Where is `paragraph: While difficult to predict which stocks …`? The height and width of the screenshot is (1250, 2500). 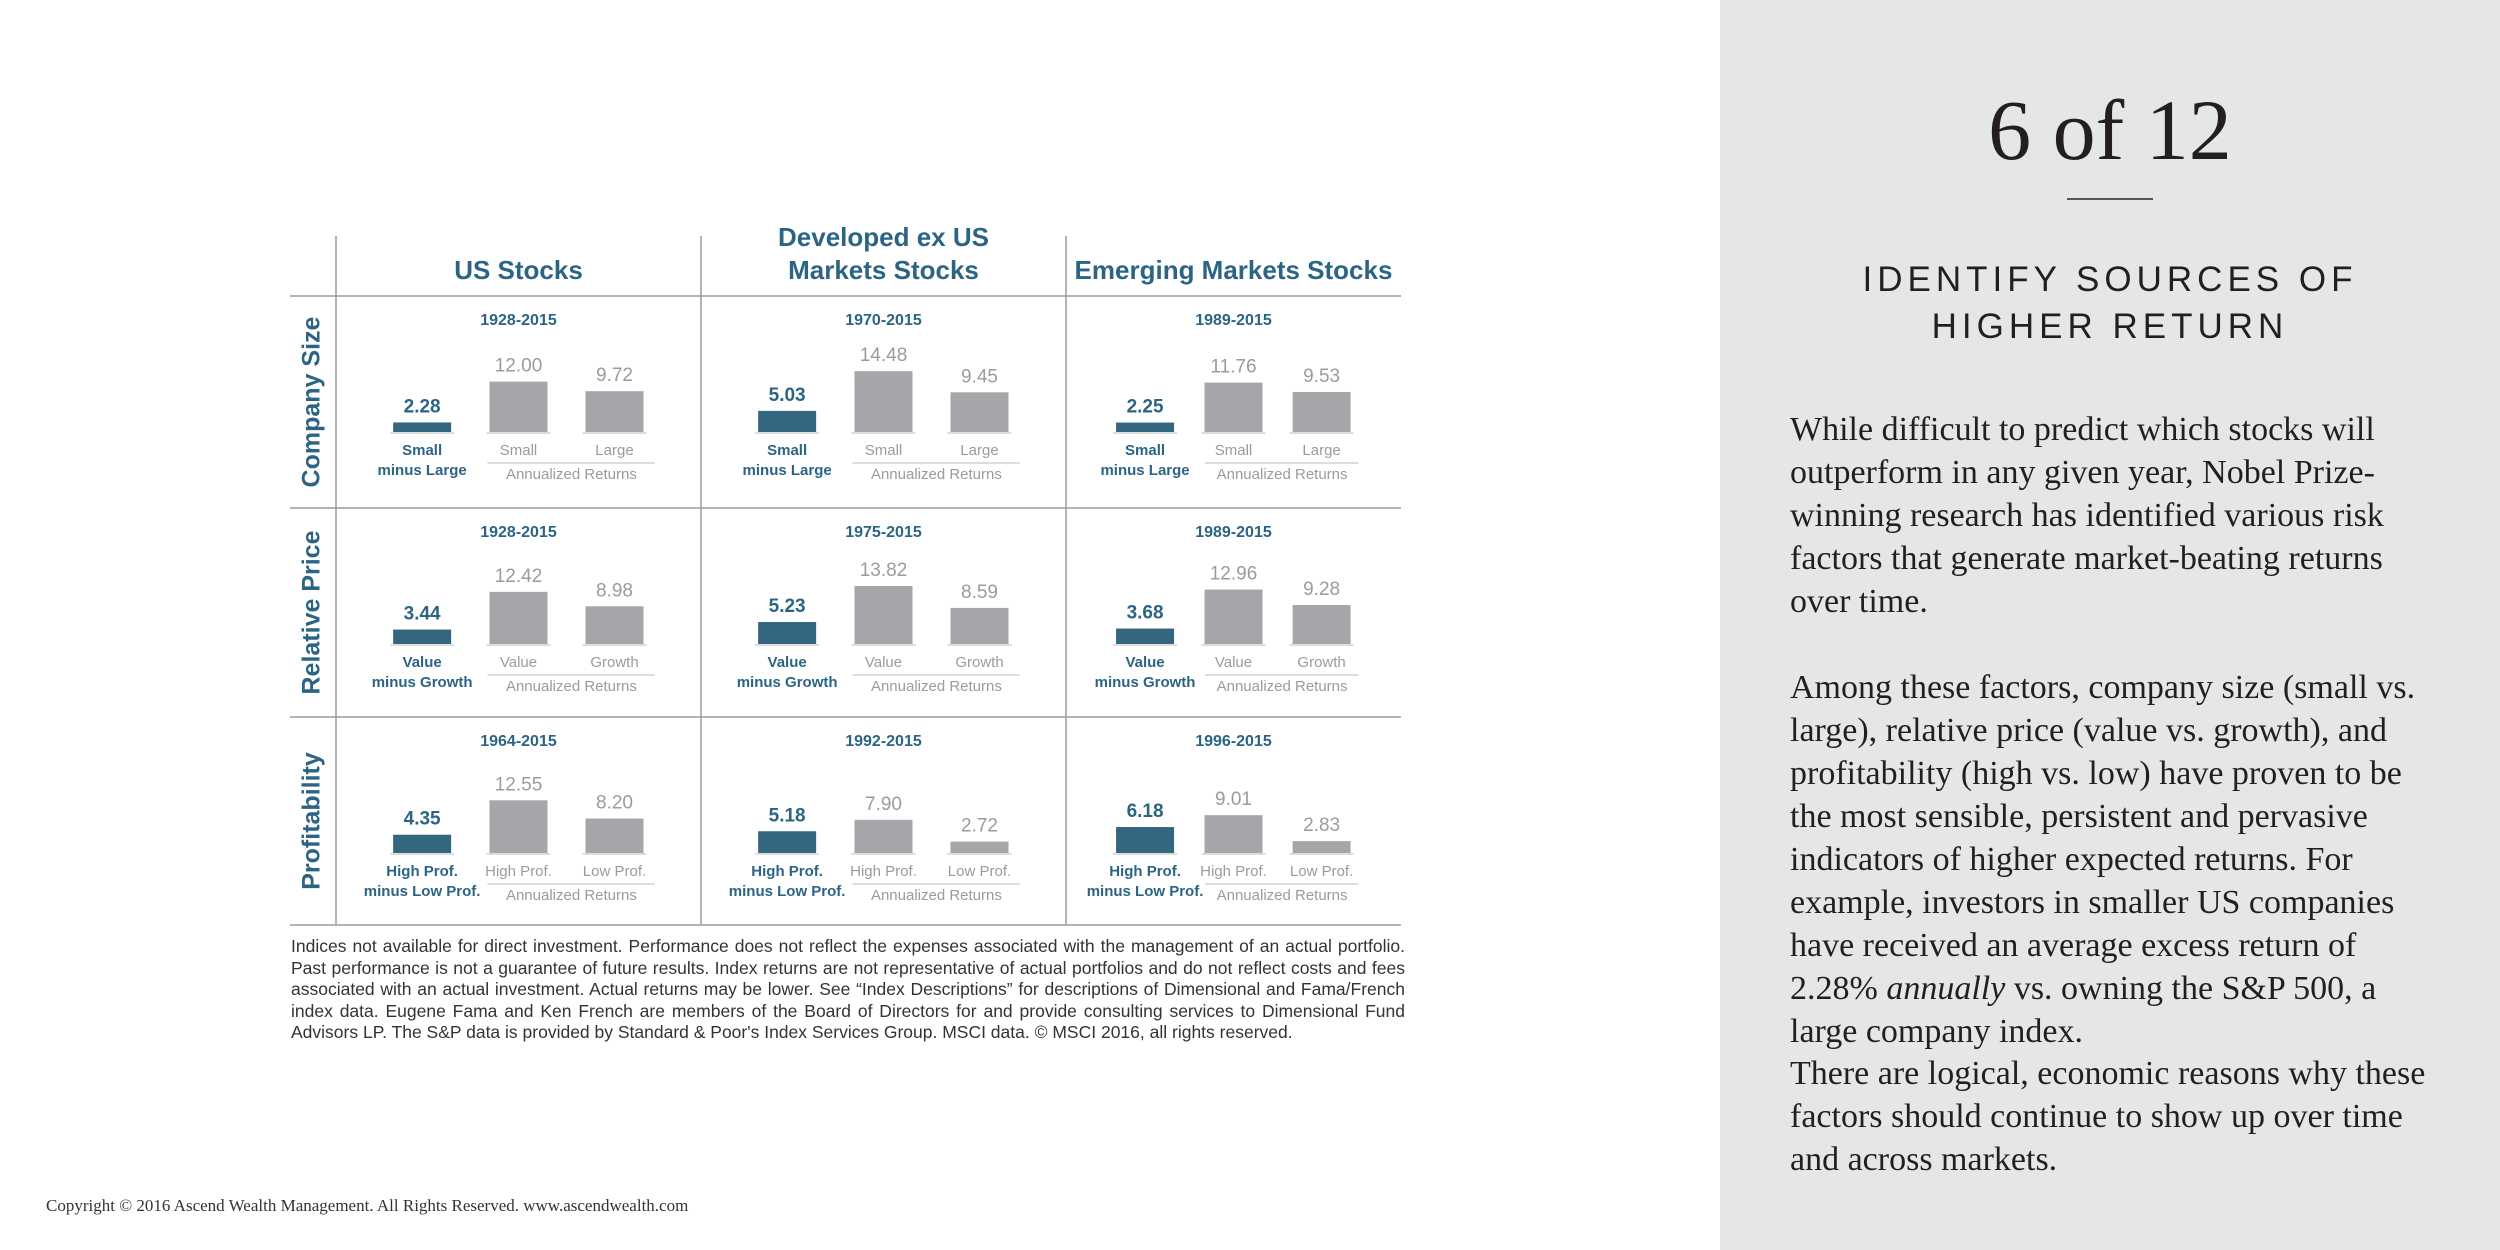 paragraph: While difficult to predict which stocks … is located at coordinates (2087, 515).